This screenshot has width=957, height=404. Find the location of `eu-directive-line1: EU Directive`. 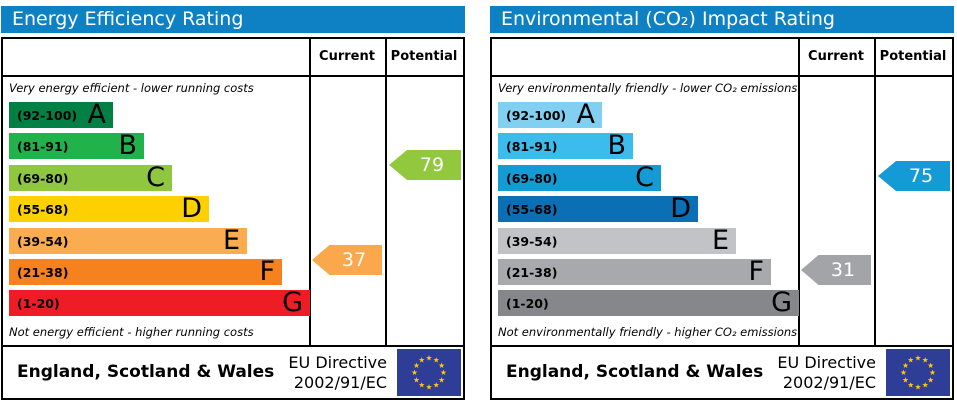

eu-directive-line1: EU Directive is located at coordinates (337, 362).